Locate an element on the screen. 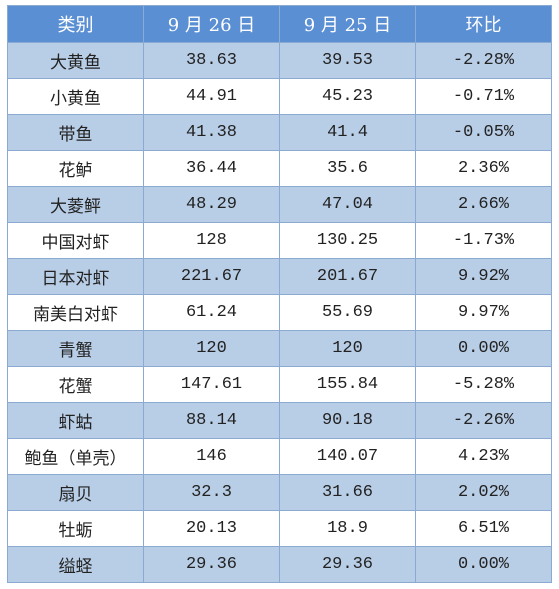 The height and width of the screenshot is (589, 559). value-cell: 128 is located at coordinates (211, 240).